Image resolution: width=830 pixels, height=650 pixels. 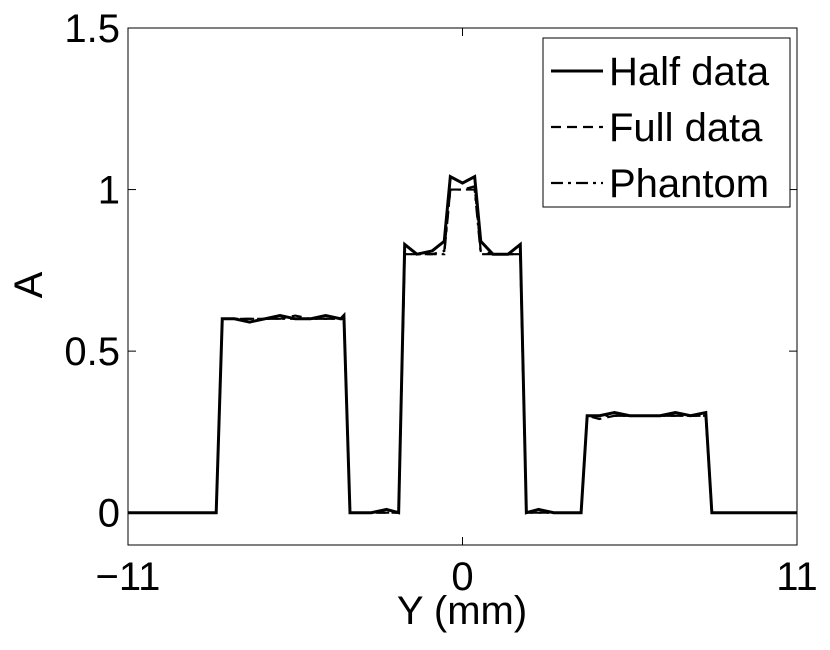 What do you see at coordinates (92, 352) in the screenshot?
I see `y-tick-label: 0.5` at bounding box center [92, 352].